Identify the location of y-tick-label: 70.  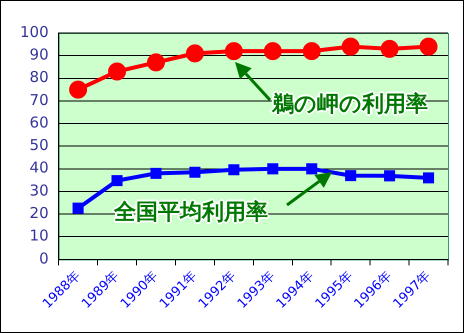
(39, 99).